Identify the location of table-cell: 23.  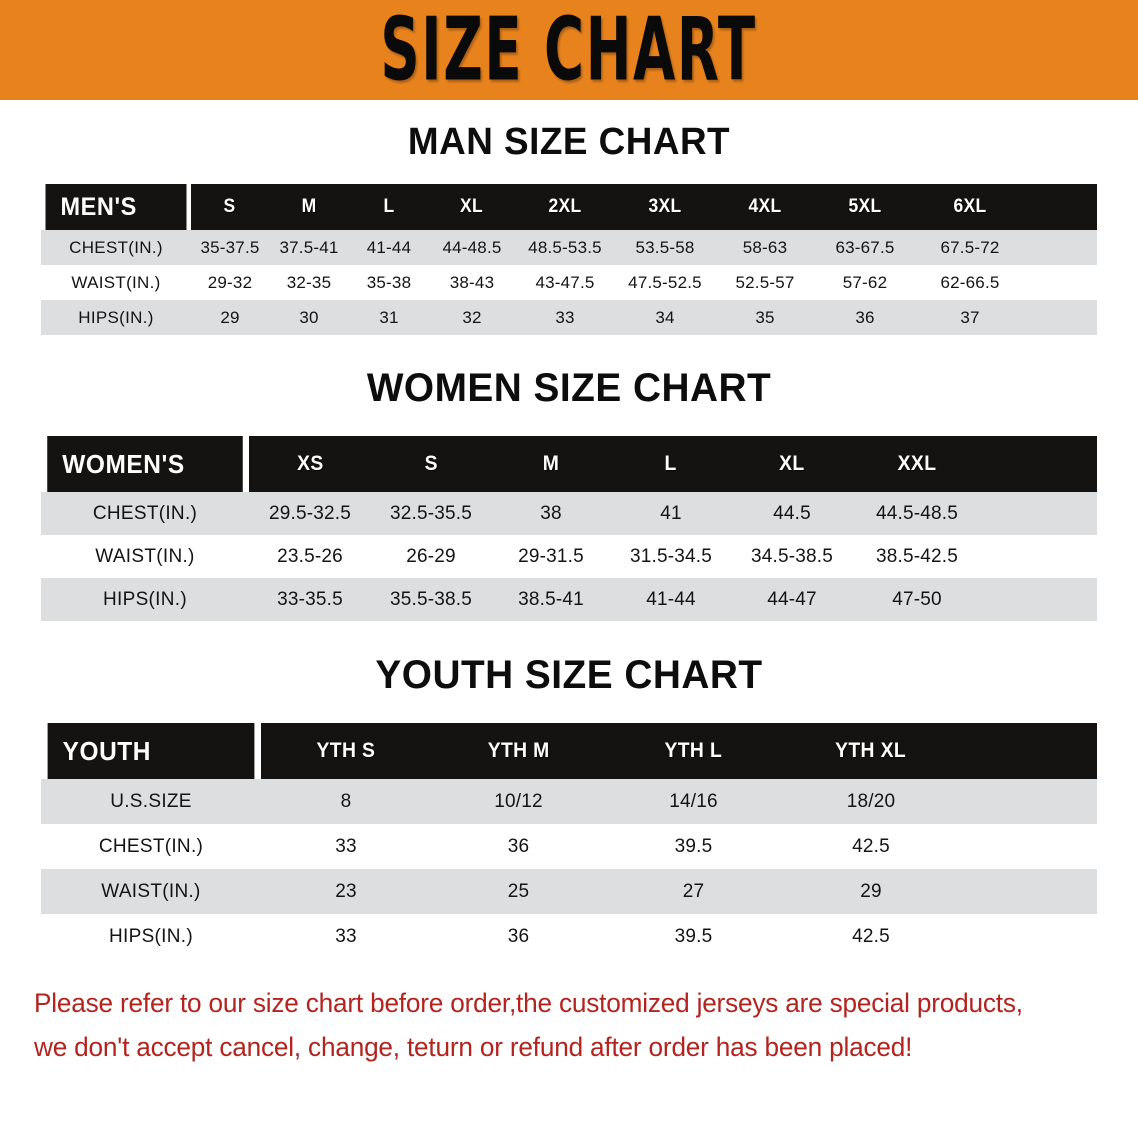
(346, 891).